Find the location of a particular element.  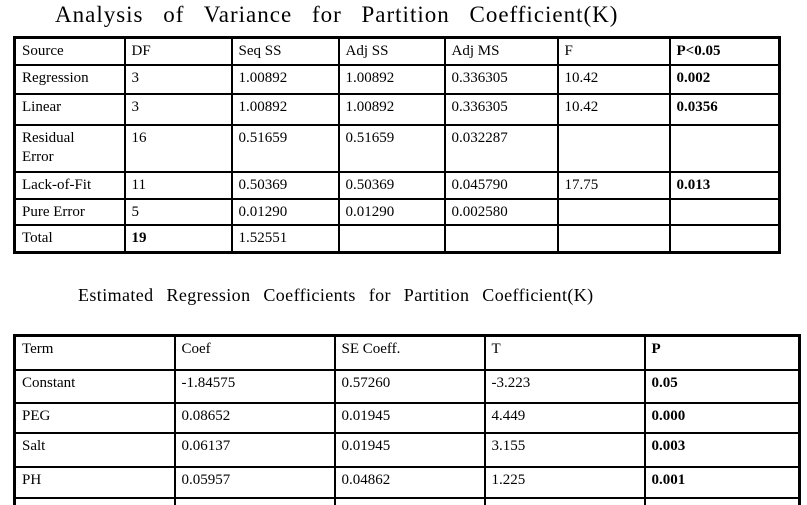

cell-p-value: 0.05 is located at coordinates (722, 386).